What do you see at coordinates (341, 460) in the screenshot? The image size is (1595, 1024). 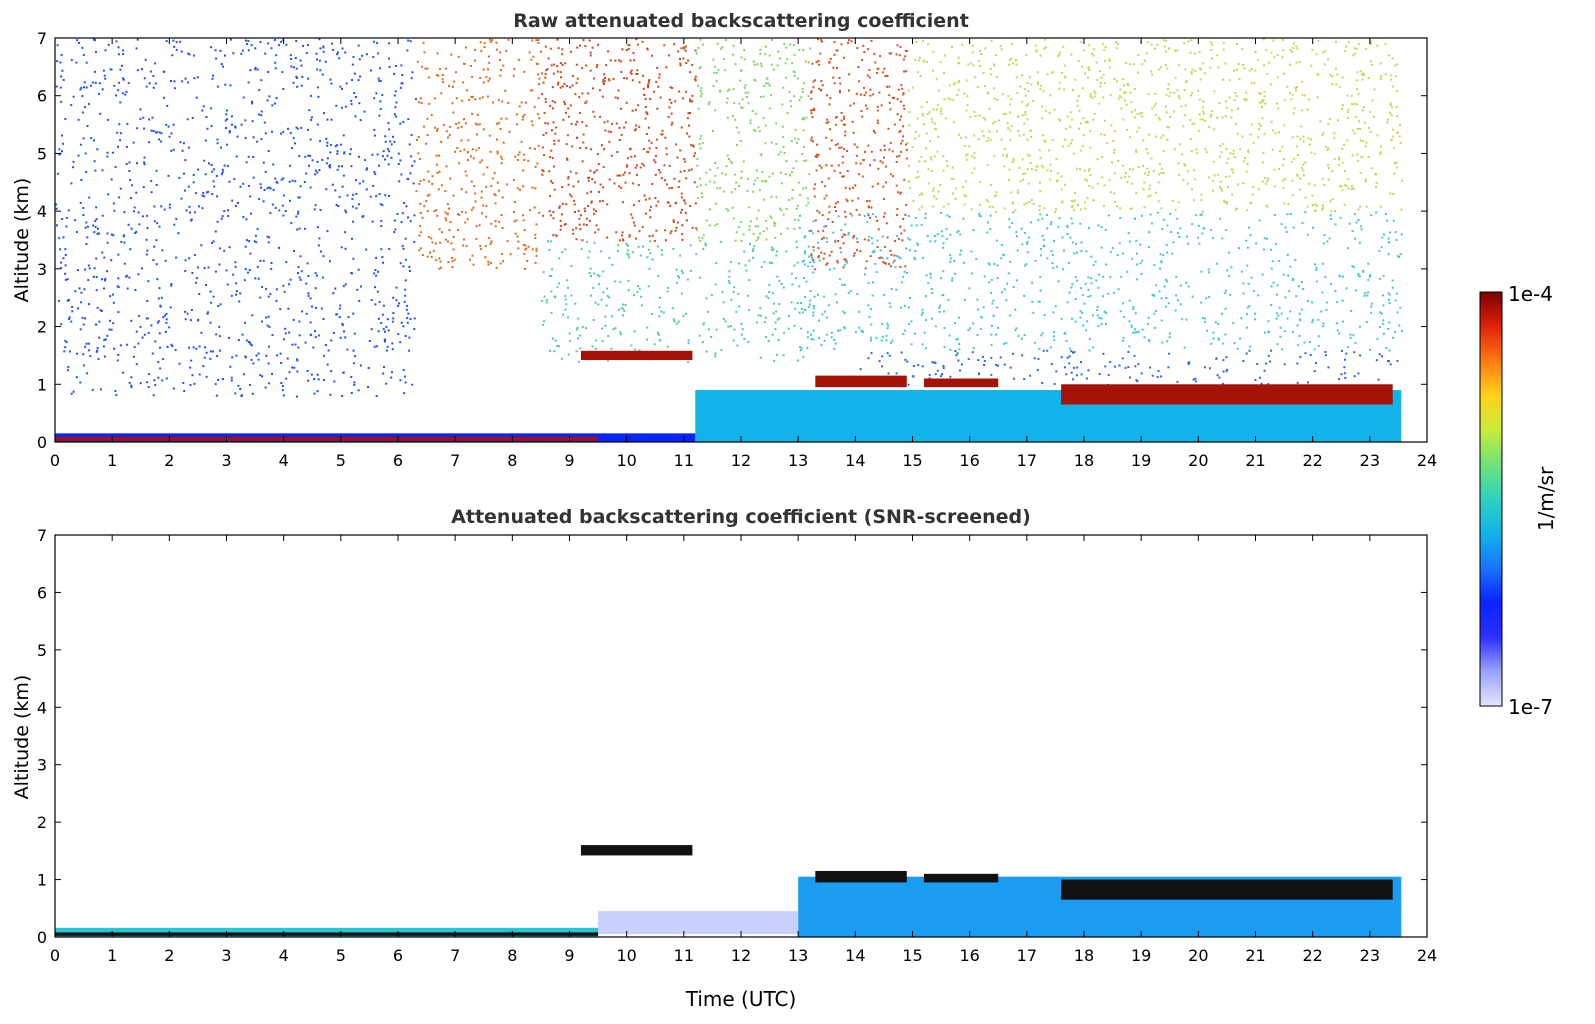 I see `raw-x-tick-label: 5` at bounding box center [341, 460].